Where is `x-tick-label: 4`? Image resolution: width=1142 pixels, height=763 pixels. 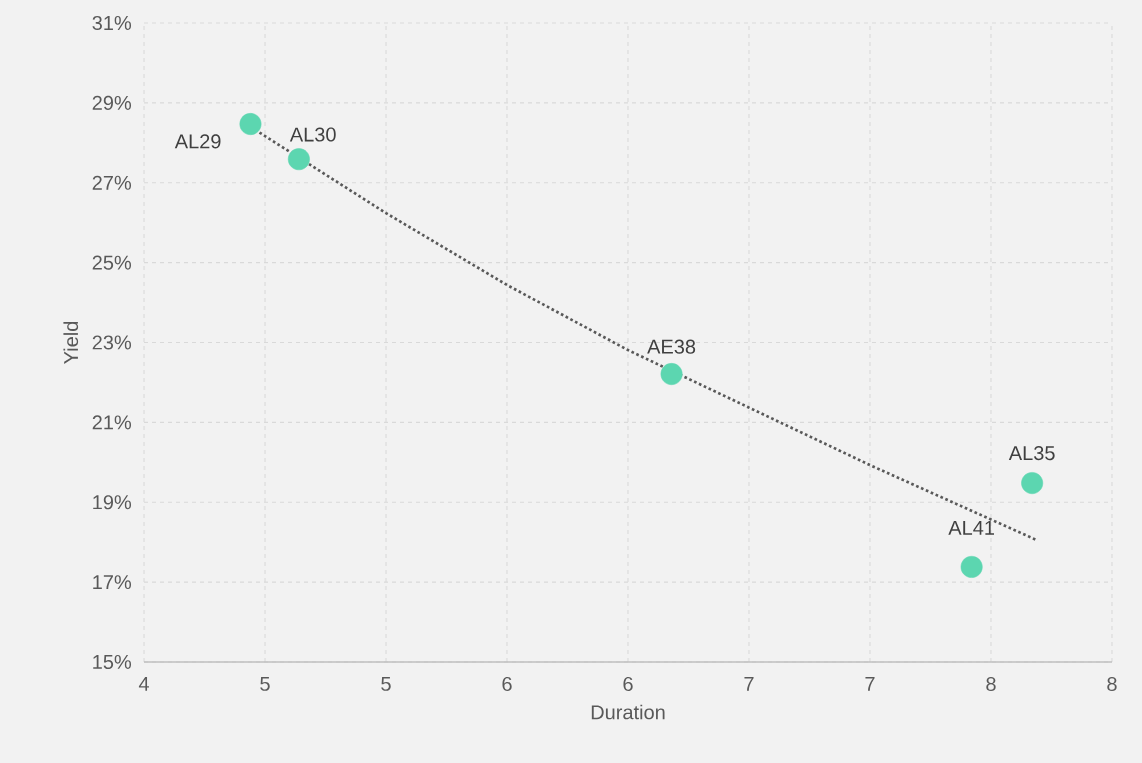 x-tick-label: 4 is located at coordinates (143, 683).